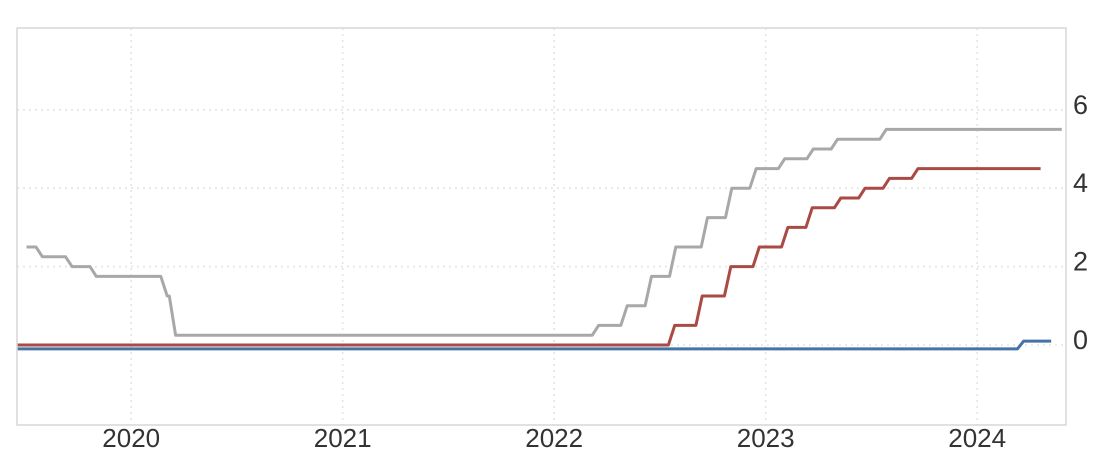 Image resolution: width=1102 pixels, height=456 pixels. I want to click on y-axis-label: 4, so click(1080, 183).